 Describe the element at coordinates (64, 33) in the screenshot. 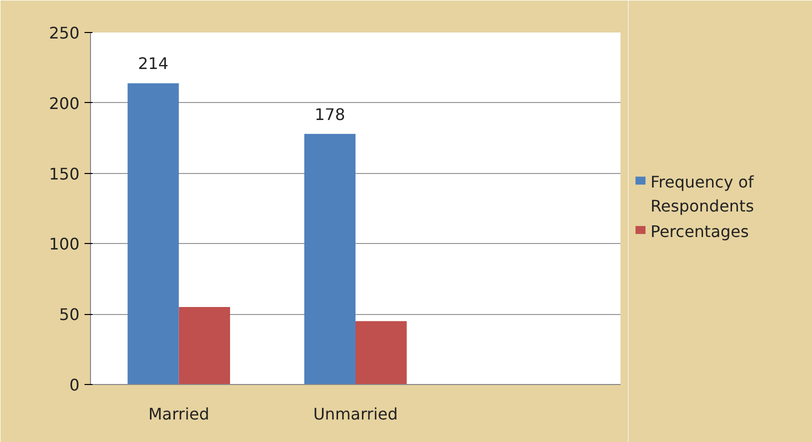

I see `y-tick-label: 250` at that location.